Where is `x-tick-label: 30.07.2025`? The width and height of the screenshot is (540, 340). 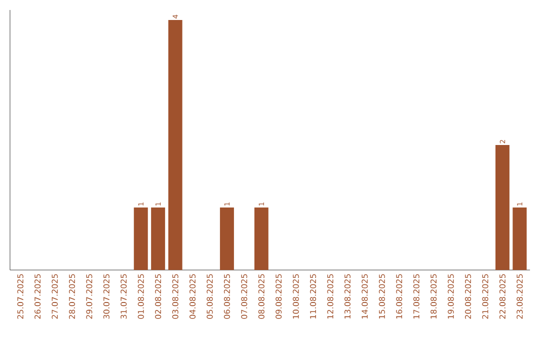 x-tick-label: 30.07.2025 is located at coordinates (106, 296).